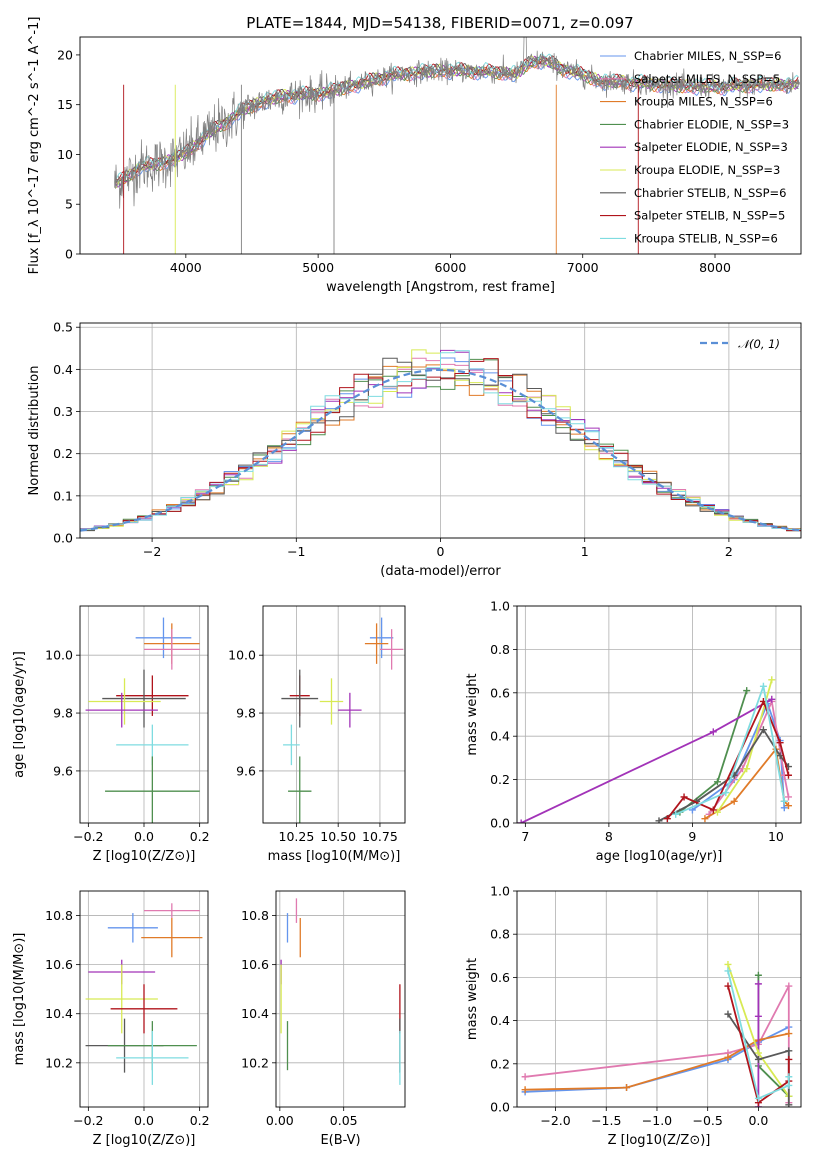 This screenshot has width=819, height=1170. What do you see at coordinates (63, 713) in the screenshot?
I see `y-tick-label: 9.8` at bounding box center [63, 713].